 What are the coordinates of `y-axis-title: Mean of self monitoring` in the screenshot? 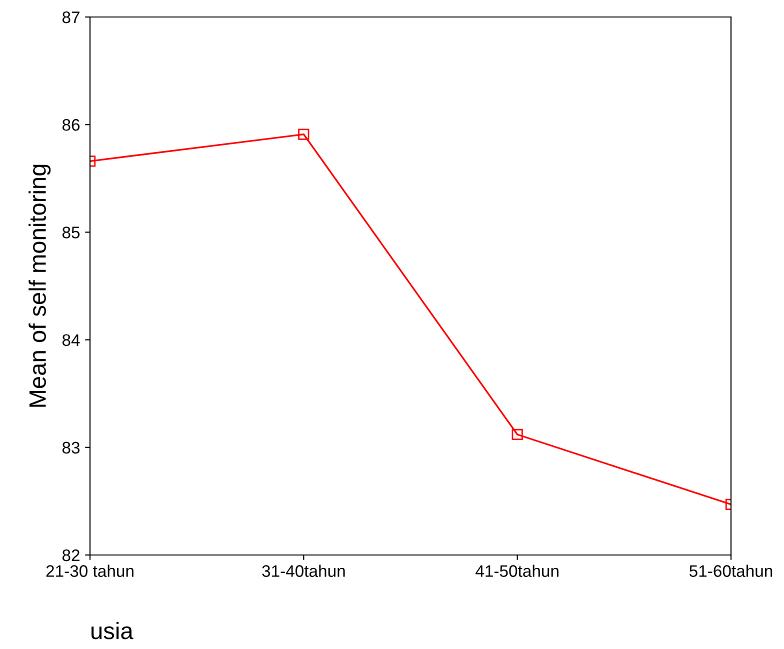 It's located at (39, 285).